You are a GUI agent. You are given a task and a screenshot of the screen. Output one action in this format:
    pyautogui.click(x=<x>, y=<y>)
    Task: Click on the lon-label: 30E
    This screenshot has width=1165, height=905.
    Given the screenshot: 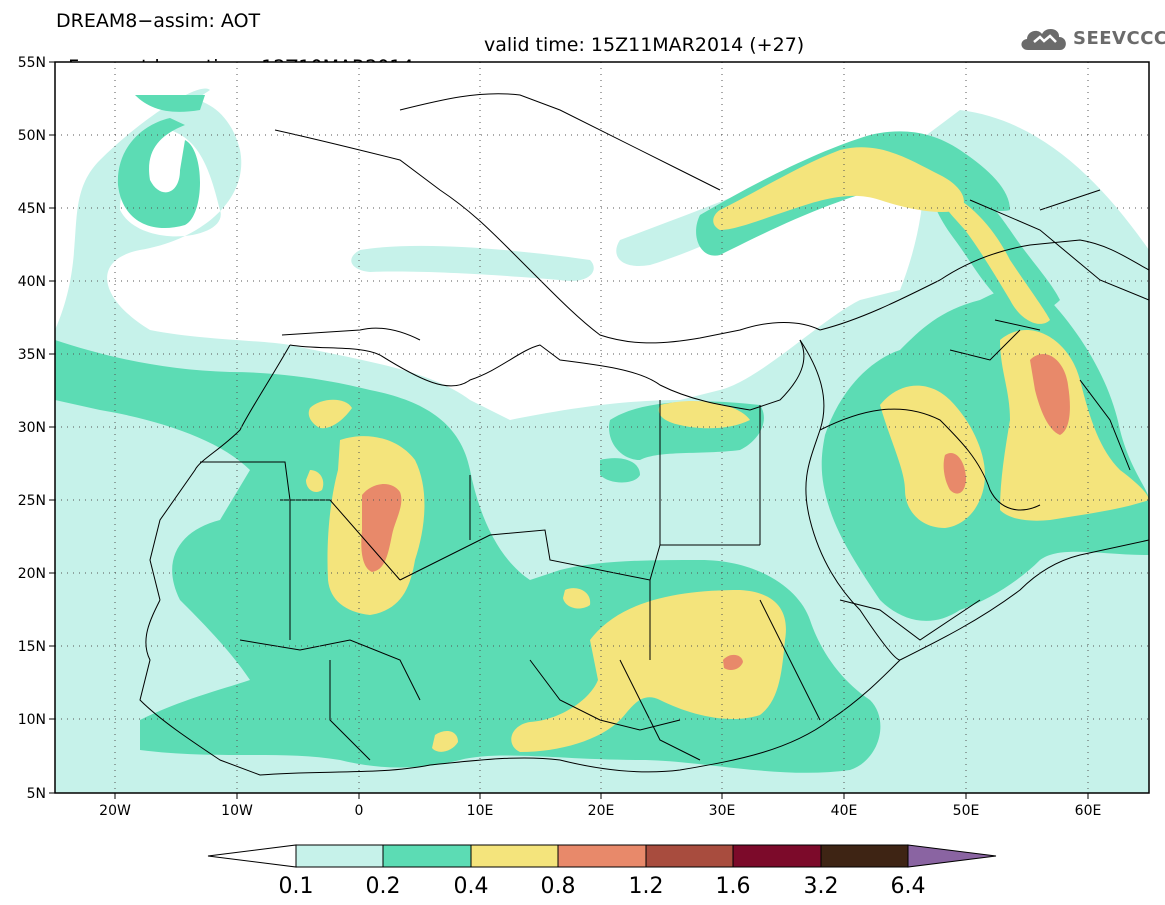 What is the action you would take?
    pyautogui.click(x=722, y=811)
    